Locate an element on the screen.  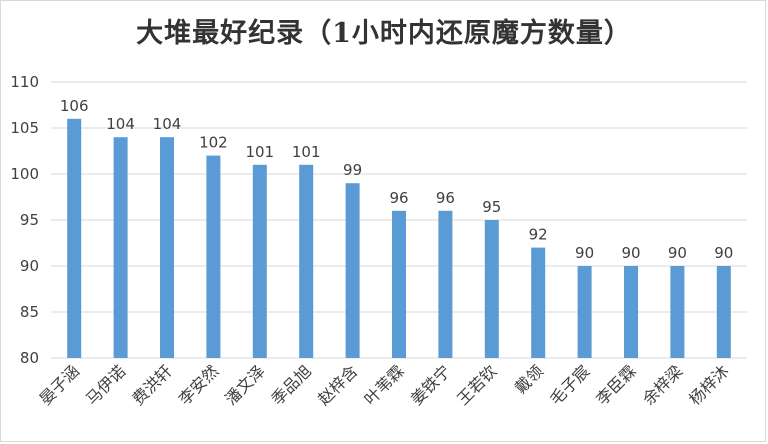
category-label: 季品旭 is located at coordinates (291, 384).